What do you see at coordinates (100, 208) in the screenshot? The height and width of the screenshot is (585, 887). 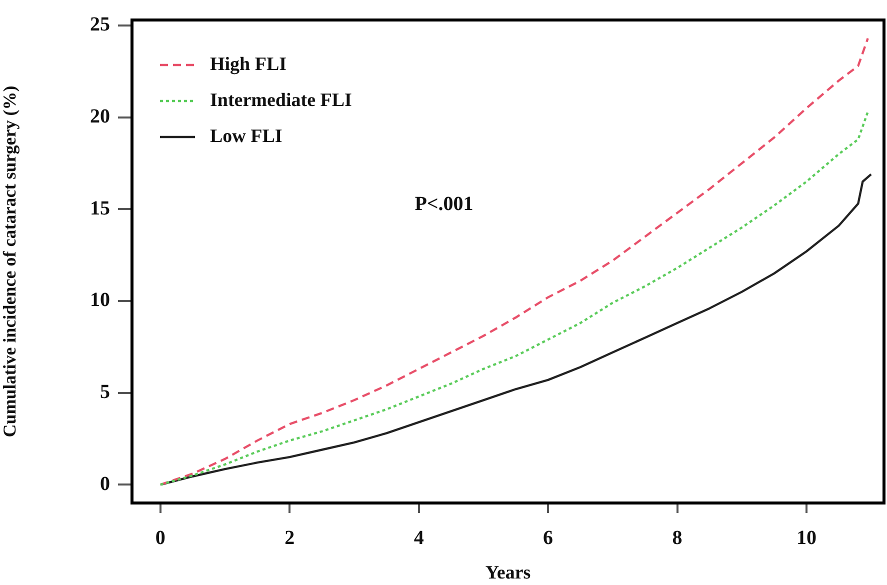 I see `y-tick-label: 15` at bounding box center [100, 208].